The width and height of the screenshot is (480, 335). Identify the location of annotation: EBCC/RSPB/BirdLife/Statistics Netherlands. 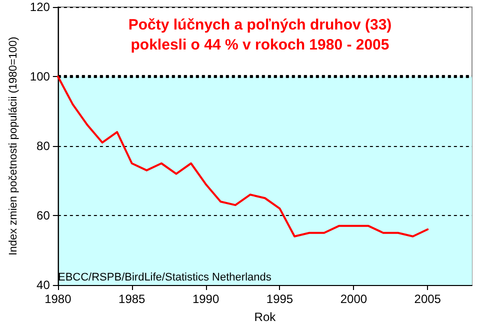
(165, 278).